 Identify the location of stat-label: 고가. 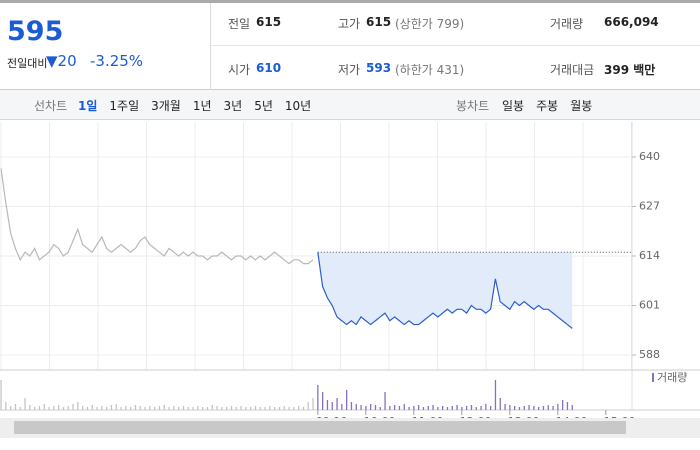
(349, 24).